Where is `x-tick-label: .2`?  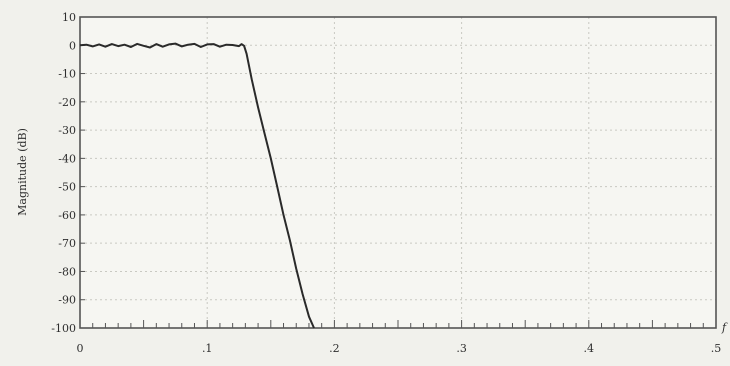
x-tick-label: .2 is located at coordinates (334, 348).